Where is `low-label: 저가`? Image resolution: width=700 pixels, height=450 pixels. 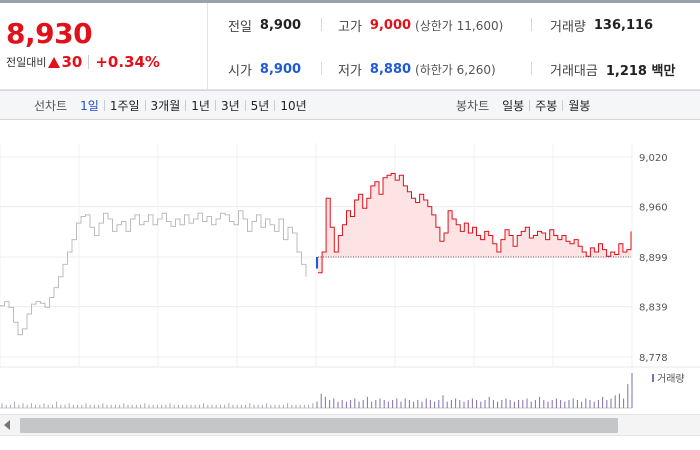
low-label: 저가 is located at coordinates (350, 71).